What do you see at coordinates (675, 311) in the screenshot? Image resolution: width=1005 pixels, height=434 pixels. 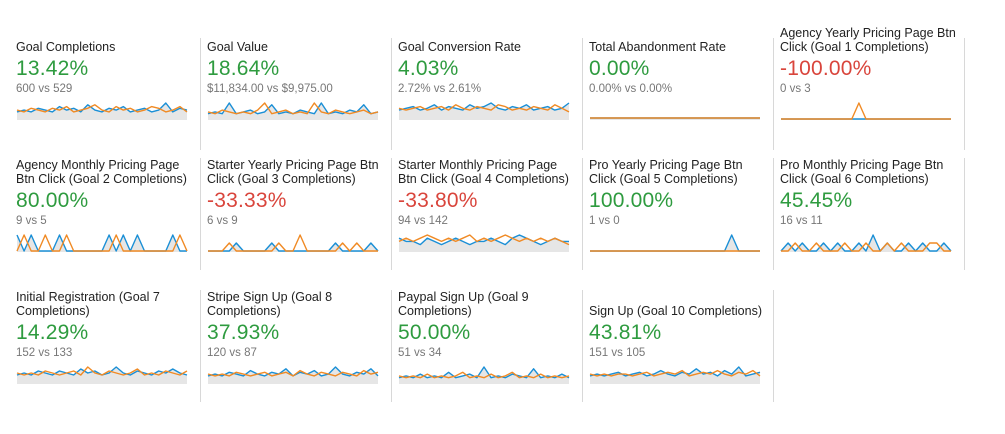 I see `tile-title: Sign Up (Goal 10 Completions)` at bounding box center [675, 311].